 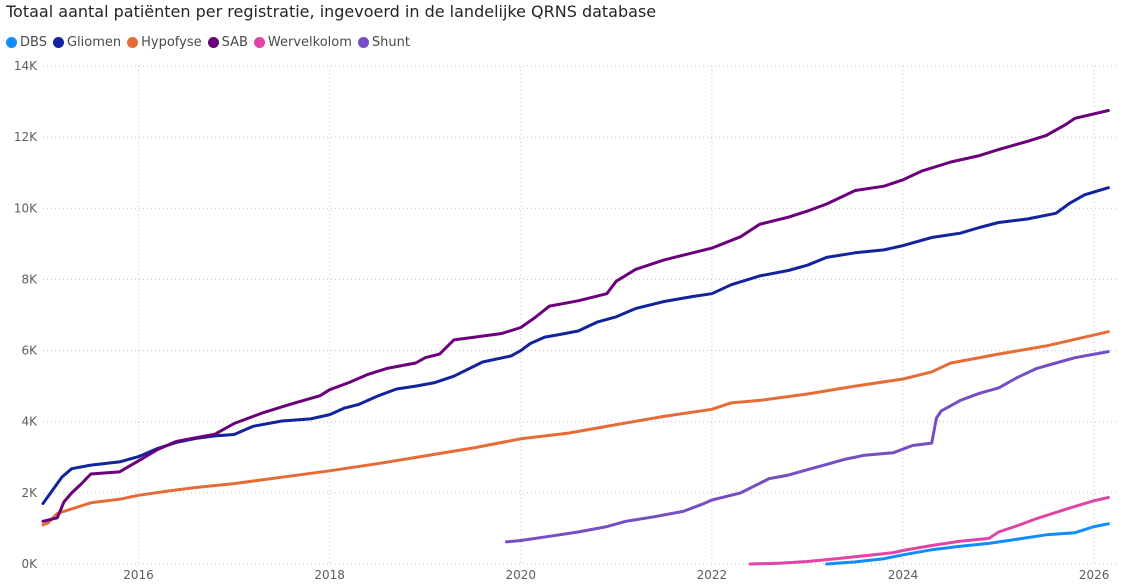 What do you see at coordinates (967, 544) in the screenshot?
I see `series-line-dbs` at bounding box center [967, 544].